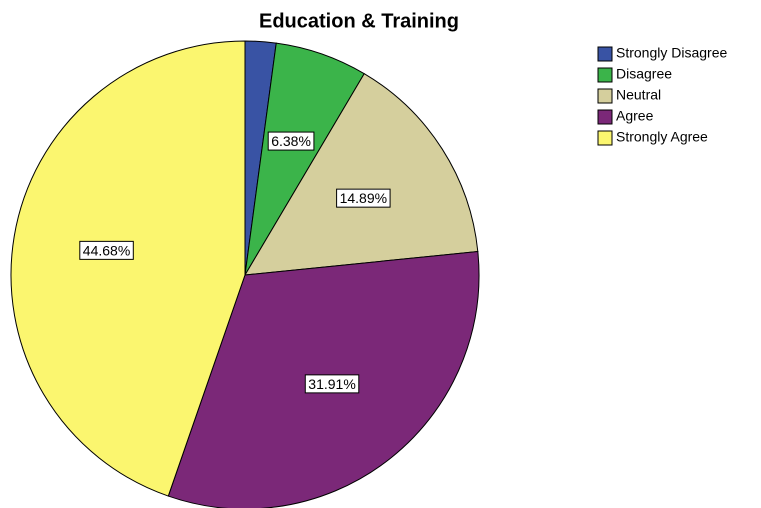 Image resolution: width=761 pixels, height=508 pixels. What do you see at coordinates (671, 53) in the screenshot?
I see `legend-label: Strongly Disagree` at bounding box center [671, 53].